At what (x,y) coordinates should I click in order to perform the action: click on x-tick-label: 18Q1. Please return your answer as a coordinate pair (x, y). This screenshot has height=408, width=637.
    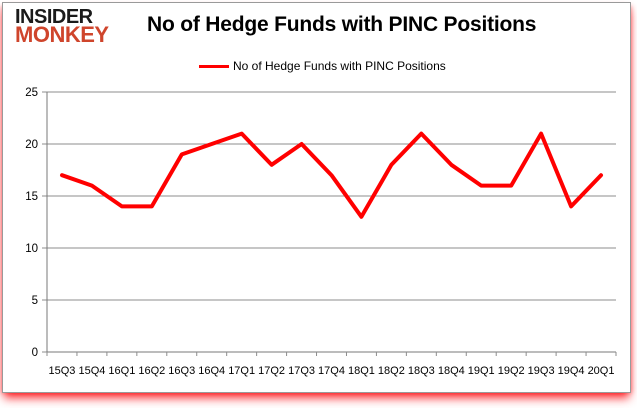
    Looking at the image, I should click on (361, 371).